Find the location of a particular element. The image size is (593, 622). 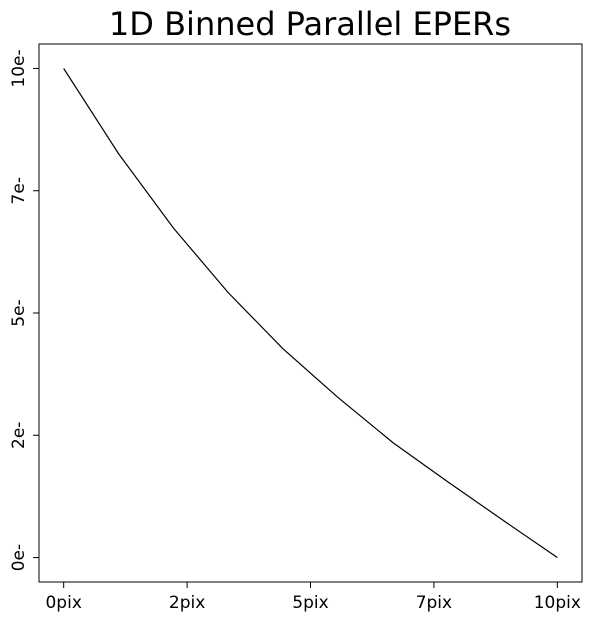

y-tick-label: 10e- is located at coordinates (19, 68).